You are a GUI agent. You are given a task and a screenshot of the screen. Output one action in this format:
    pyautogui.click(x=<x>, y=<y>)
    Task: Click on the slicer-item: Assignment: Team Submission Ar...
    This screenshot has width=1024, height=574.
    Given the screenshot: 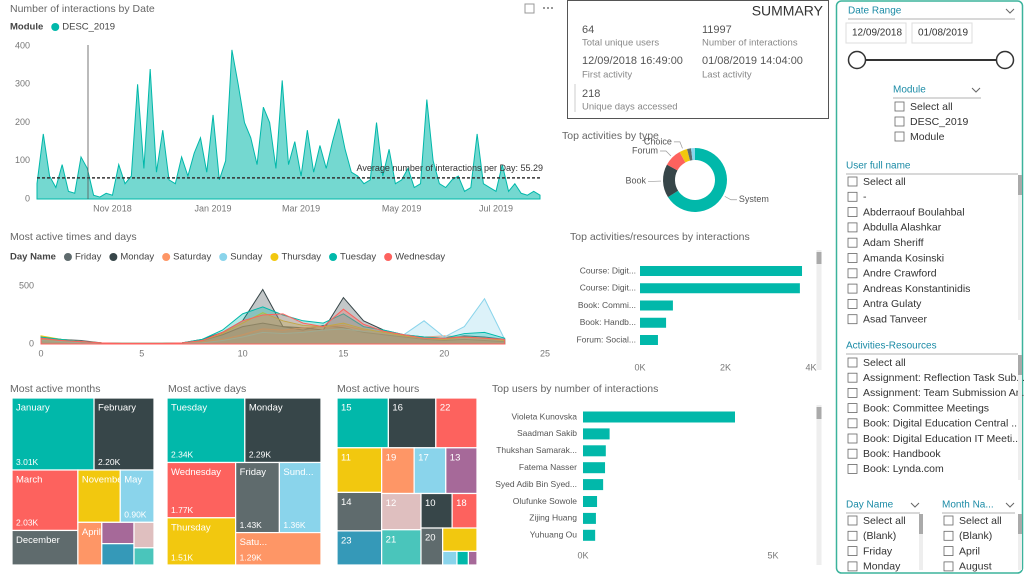 What is the action you would take?
    pyautogui.click(x=943, y=393)
    